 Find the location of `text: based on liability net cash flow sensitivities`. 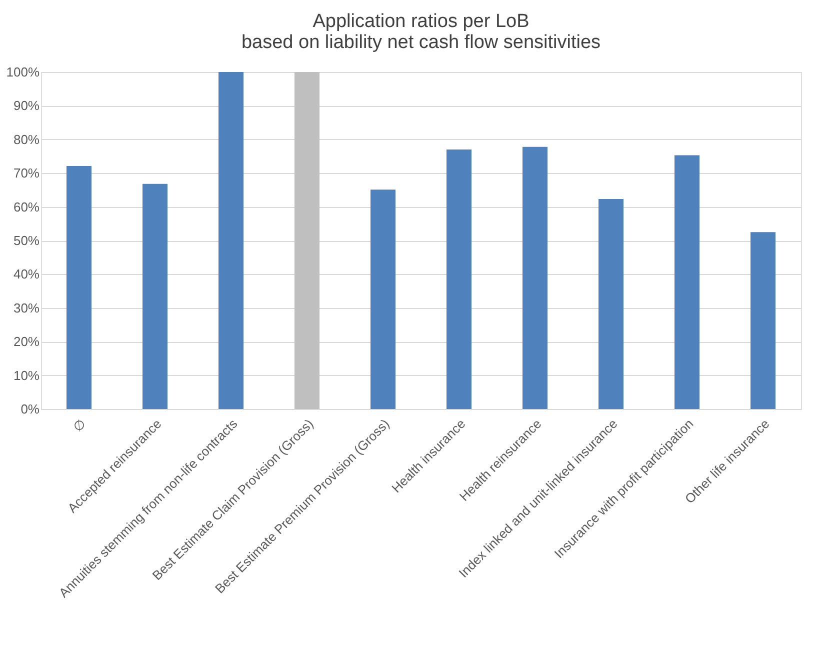

text: based on liability net cash flow sensitivities is located at coordinates (421, 42).